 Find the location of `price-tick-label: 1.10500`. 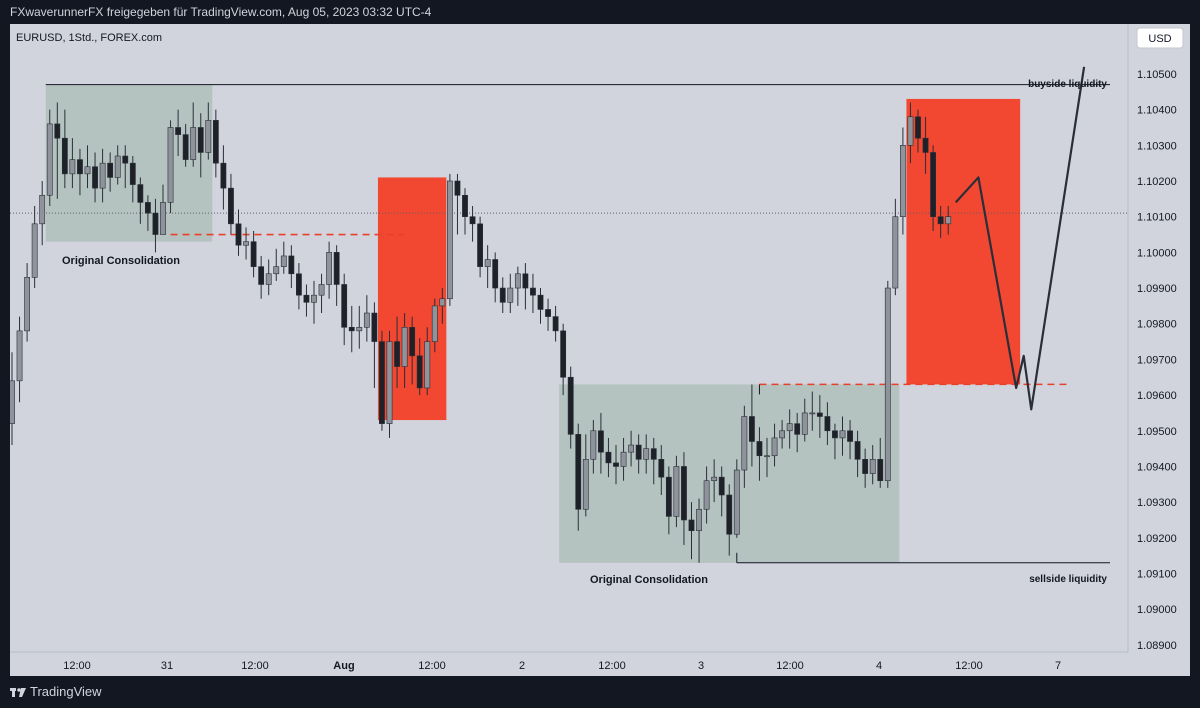

price-tick-label: 1.10500 is located at coordinates (1157, 75).